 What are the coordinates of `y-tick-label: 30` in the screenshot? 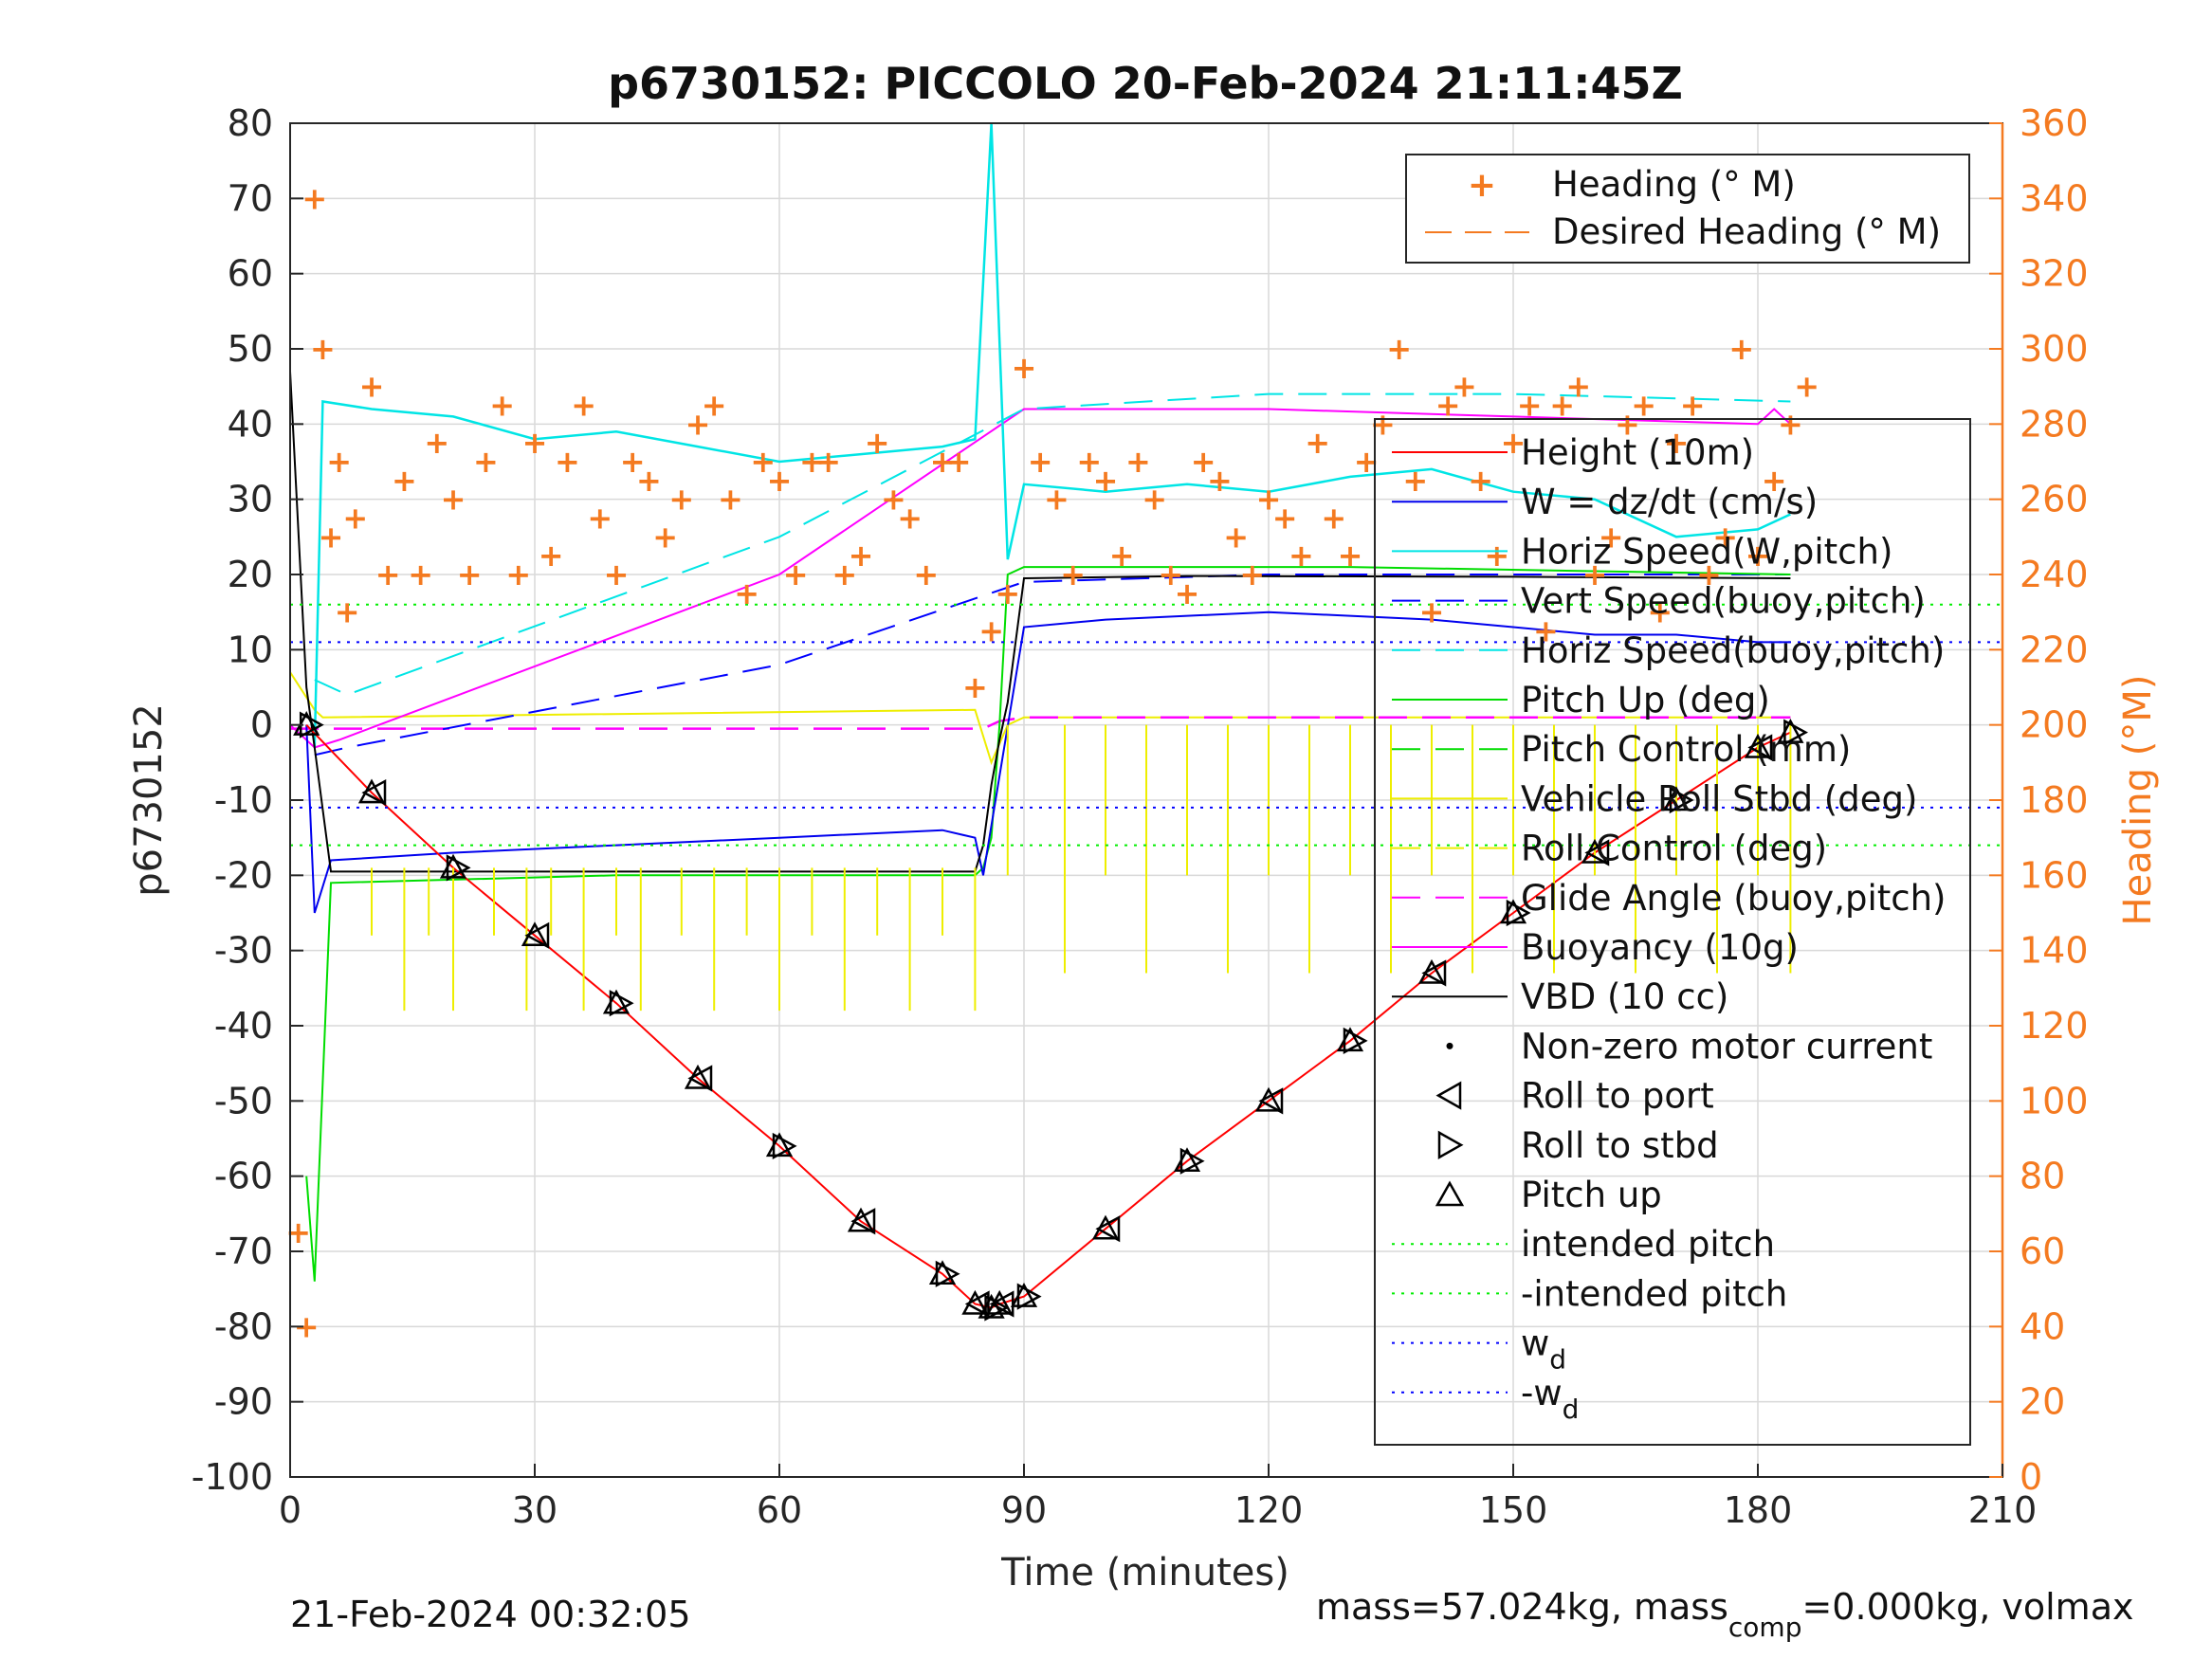 It's located at (250, 499).